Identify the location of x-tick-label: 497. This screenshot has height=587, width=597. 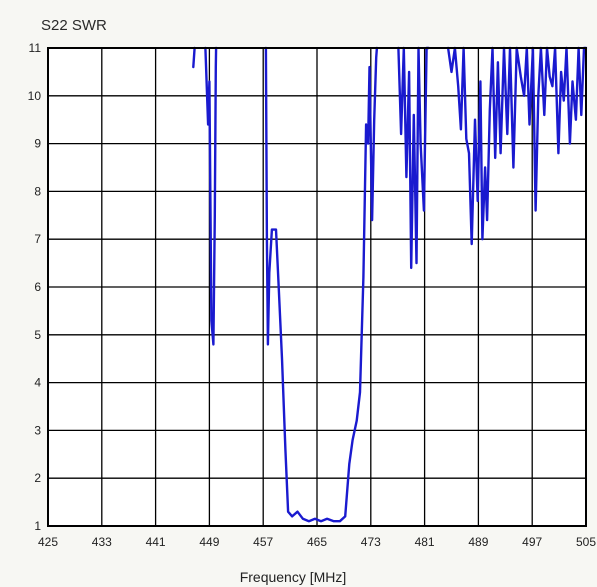
(532, 542).